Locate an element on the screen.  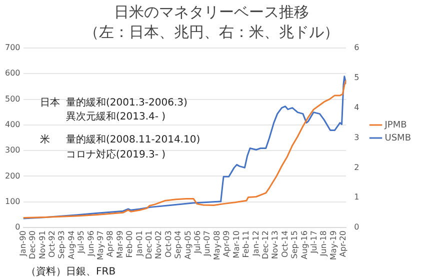
x-tick-label: Nov-91 is located at coordinates (42, 245).